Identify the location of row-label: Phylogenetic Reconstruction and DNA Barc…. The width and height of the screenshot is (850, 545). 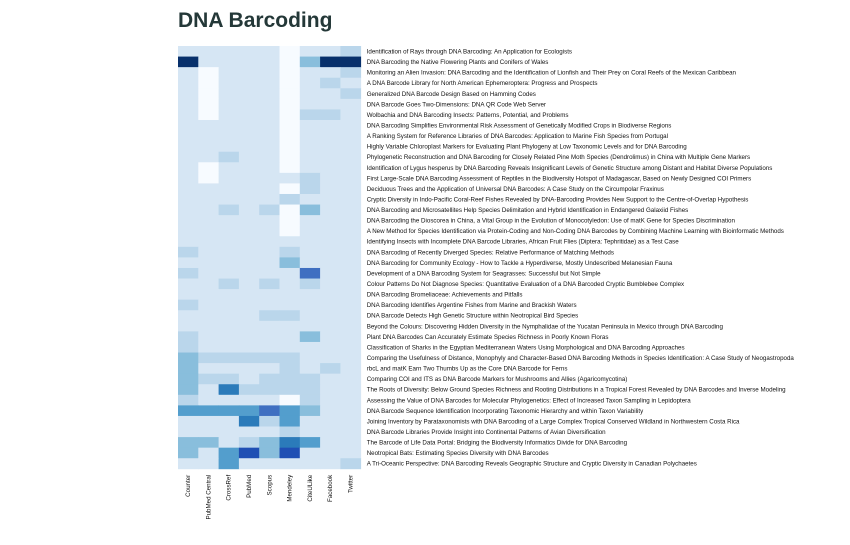
(558, 157).